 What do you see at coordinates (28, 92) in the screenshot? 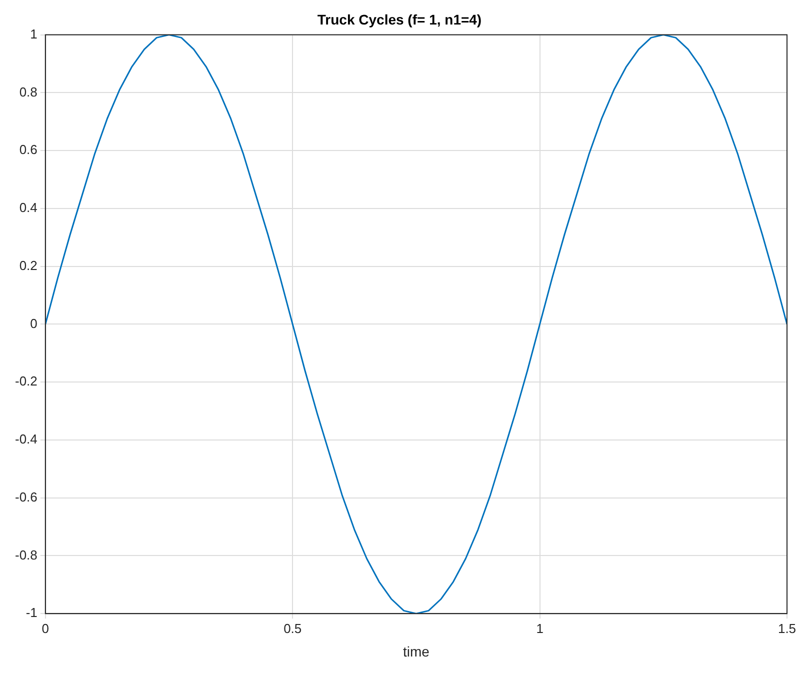
I see `y-tick-label: 0.8` at bounding box center [28, 92].